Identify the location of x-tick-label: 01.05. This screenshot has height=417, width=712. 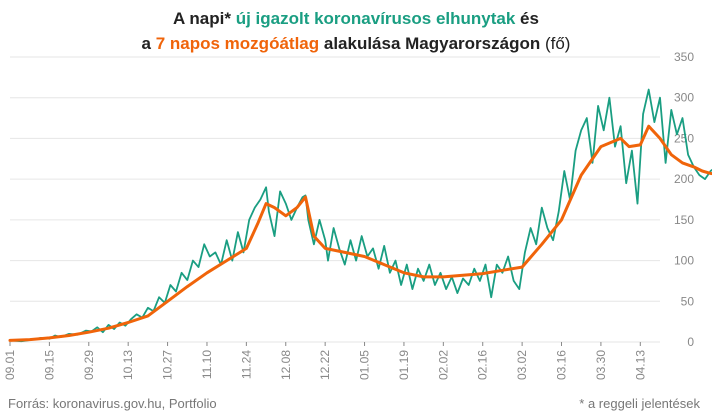
(365, 365).